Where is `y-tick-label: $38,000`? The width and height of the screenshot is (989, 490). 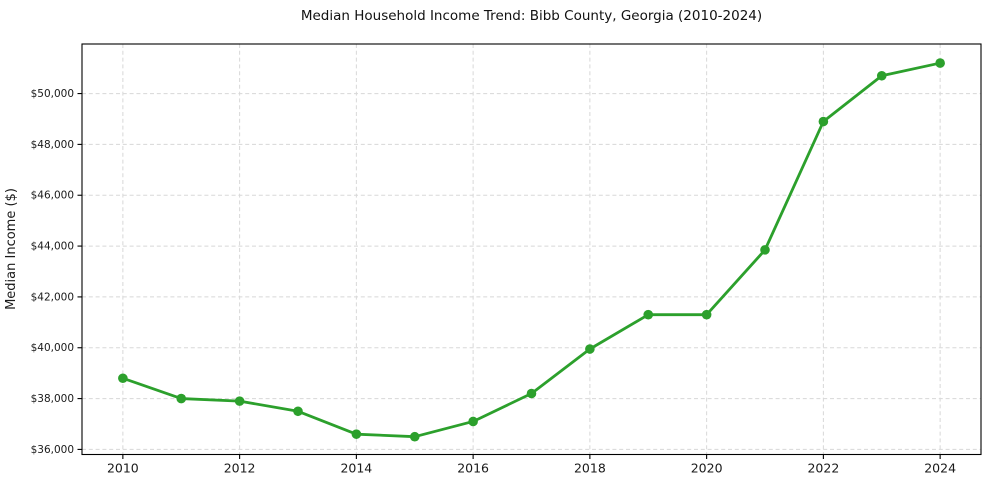
y-tick-label: $38,000 is located at coordinates (52, 399).